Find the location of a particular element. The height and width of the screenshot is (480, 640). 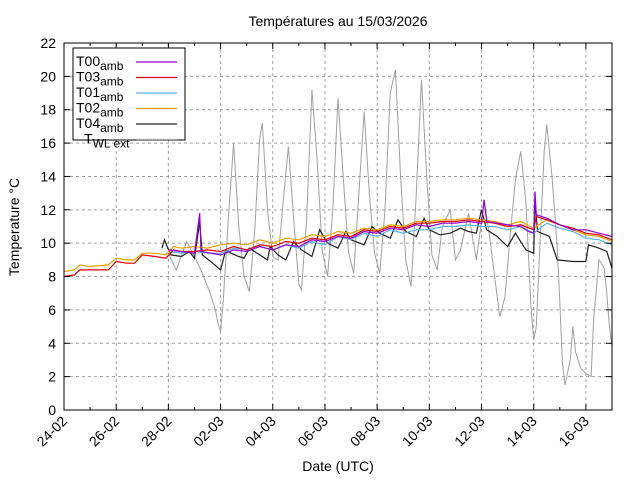

y-tick-label: 6 is located at coordinates (52, 310).